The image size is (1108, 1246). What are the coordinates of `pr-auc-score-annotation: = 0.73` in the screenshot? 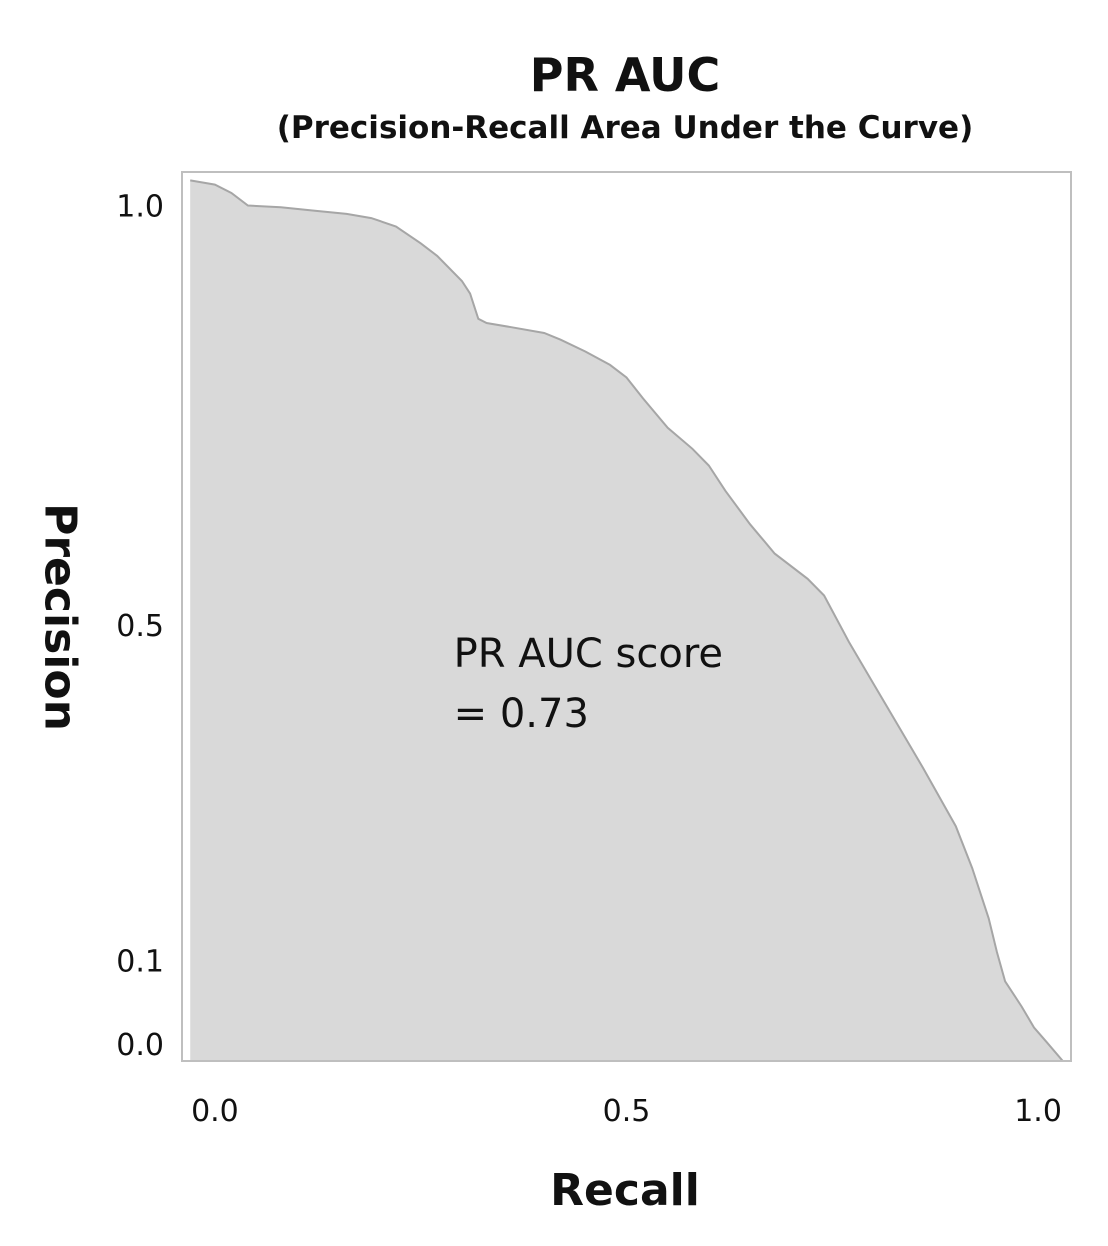 It's located at (521, 714).